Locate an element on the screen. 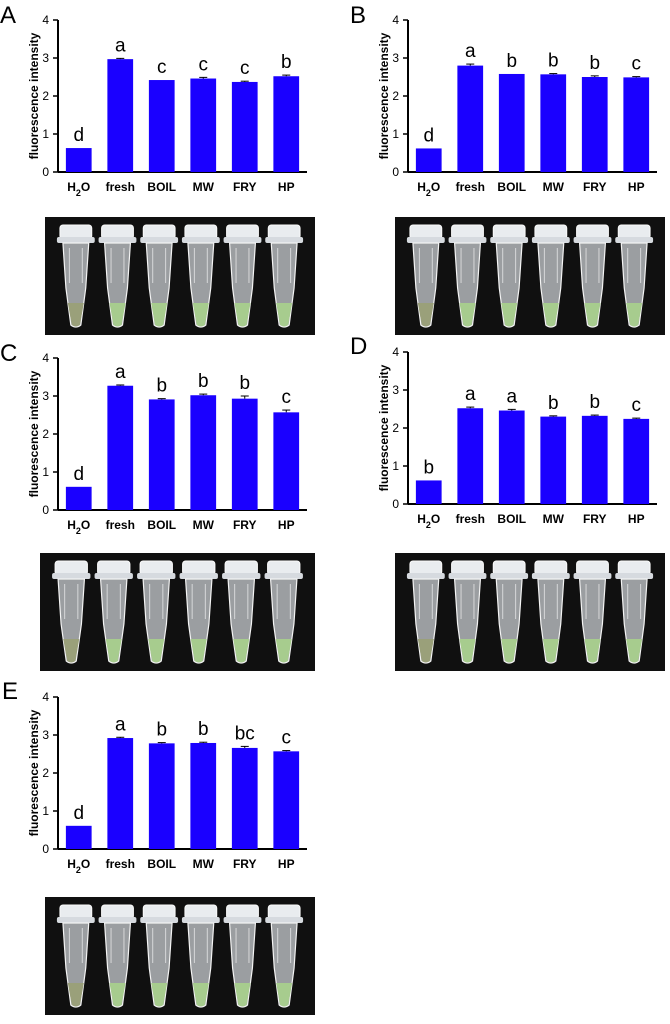  panel-letter: C is located at coordinates (9, 353).